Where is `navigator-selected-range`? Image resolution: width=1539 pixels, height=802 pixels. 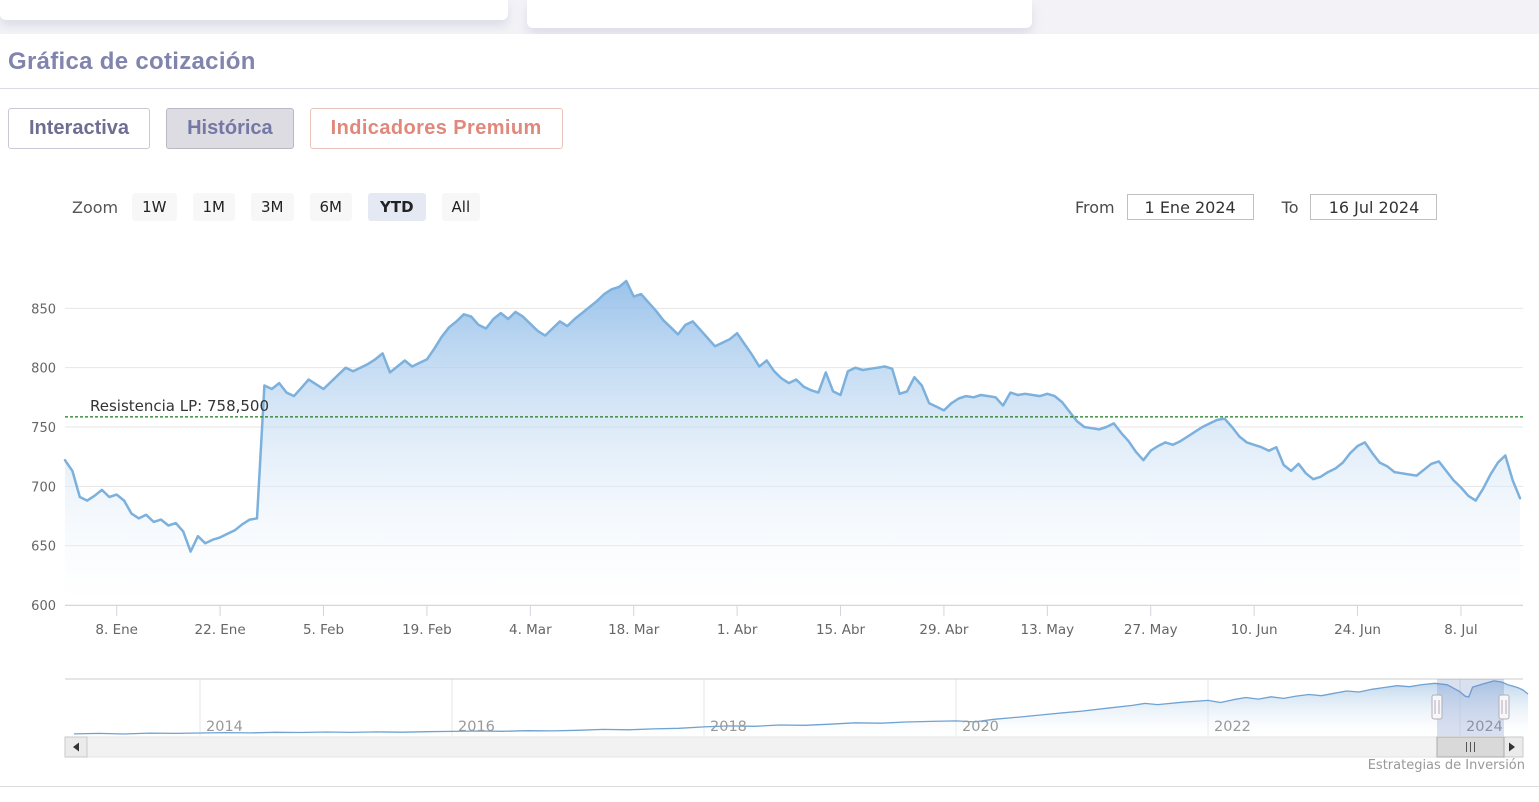 navigator-selected-range is located at coordinates (1470, 707).